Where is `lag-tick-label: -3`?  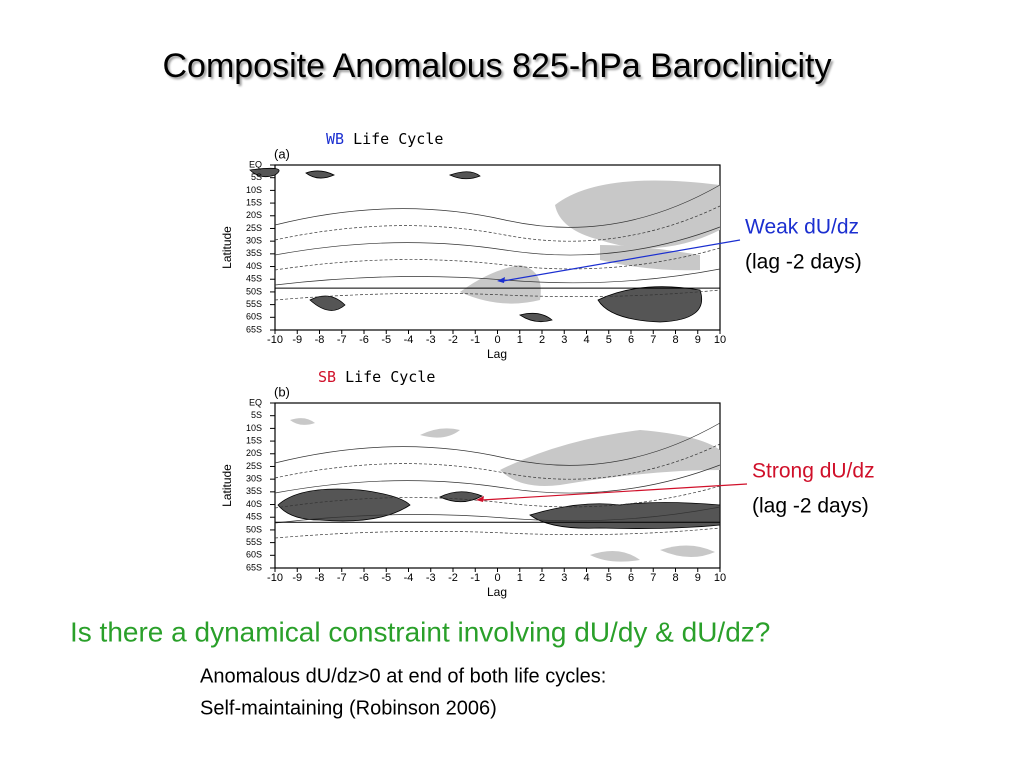 lag-tick-label: -3 is located at coordinates (431, 340).